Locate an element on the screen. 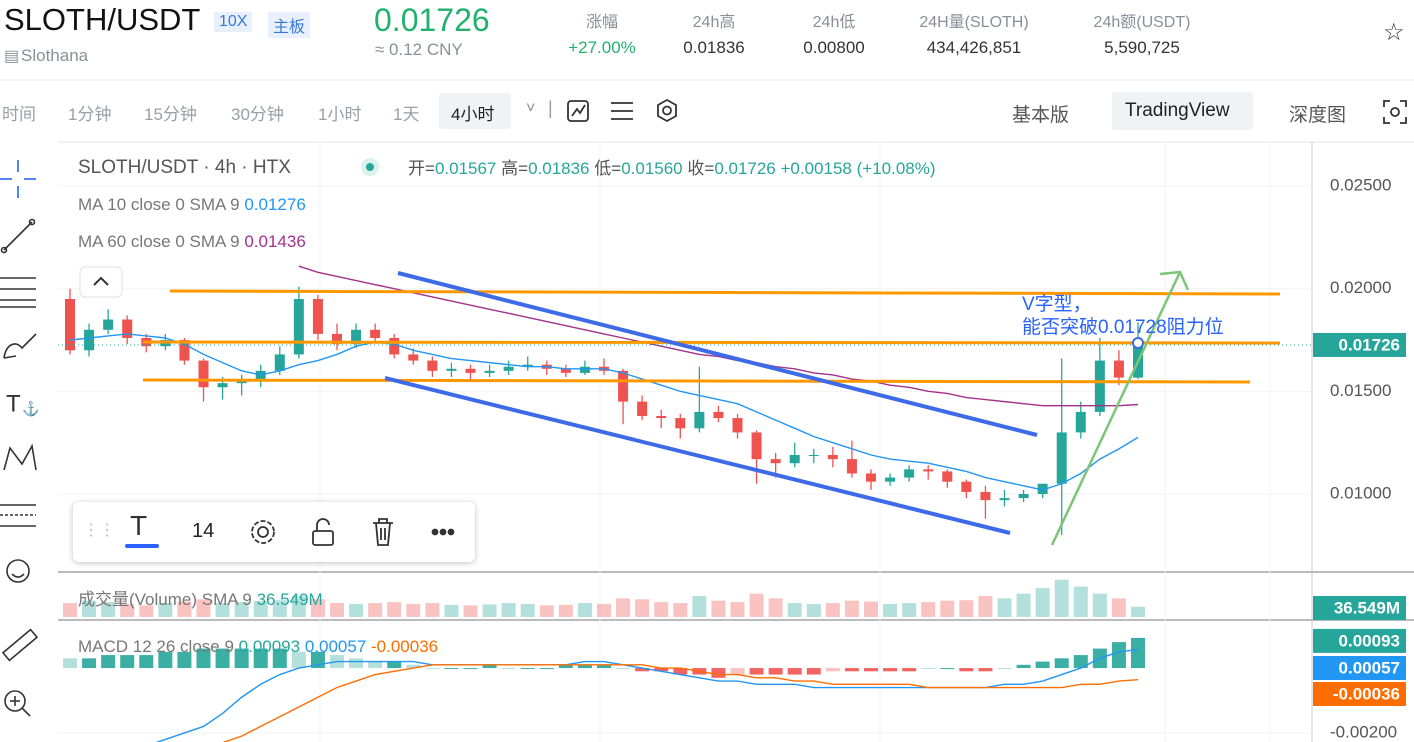  crosshair-tool is located at coordinates (18, 179).